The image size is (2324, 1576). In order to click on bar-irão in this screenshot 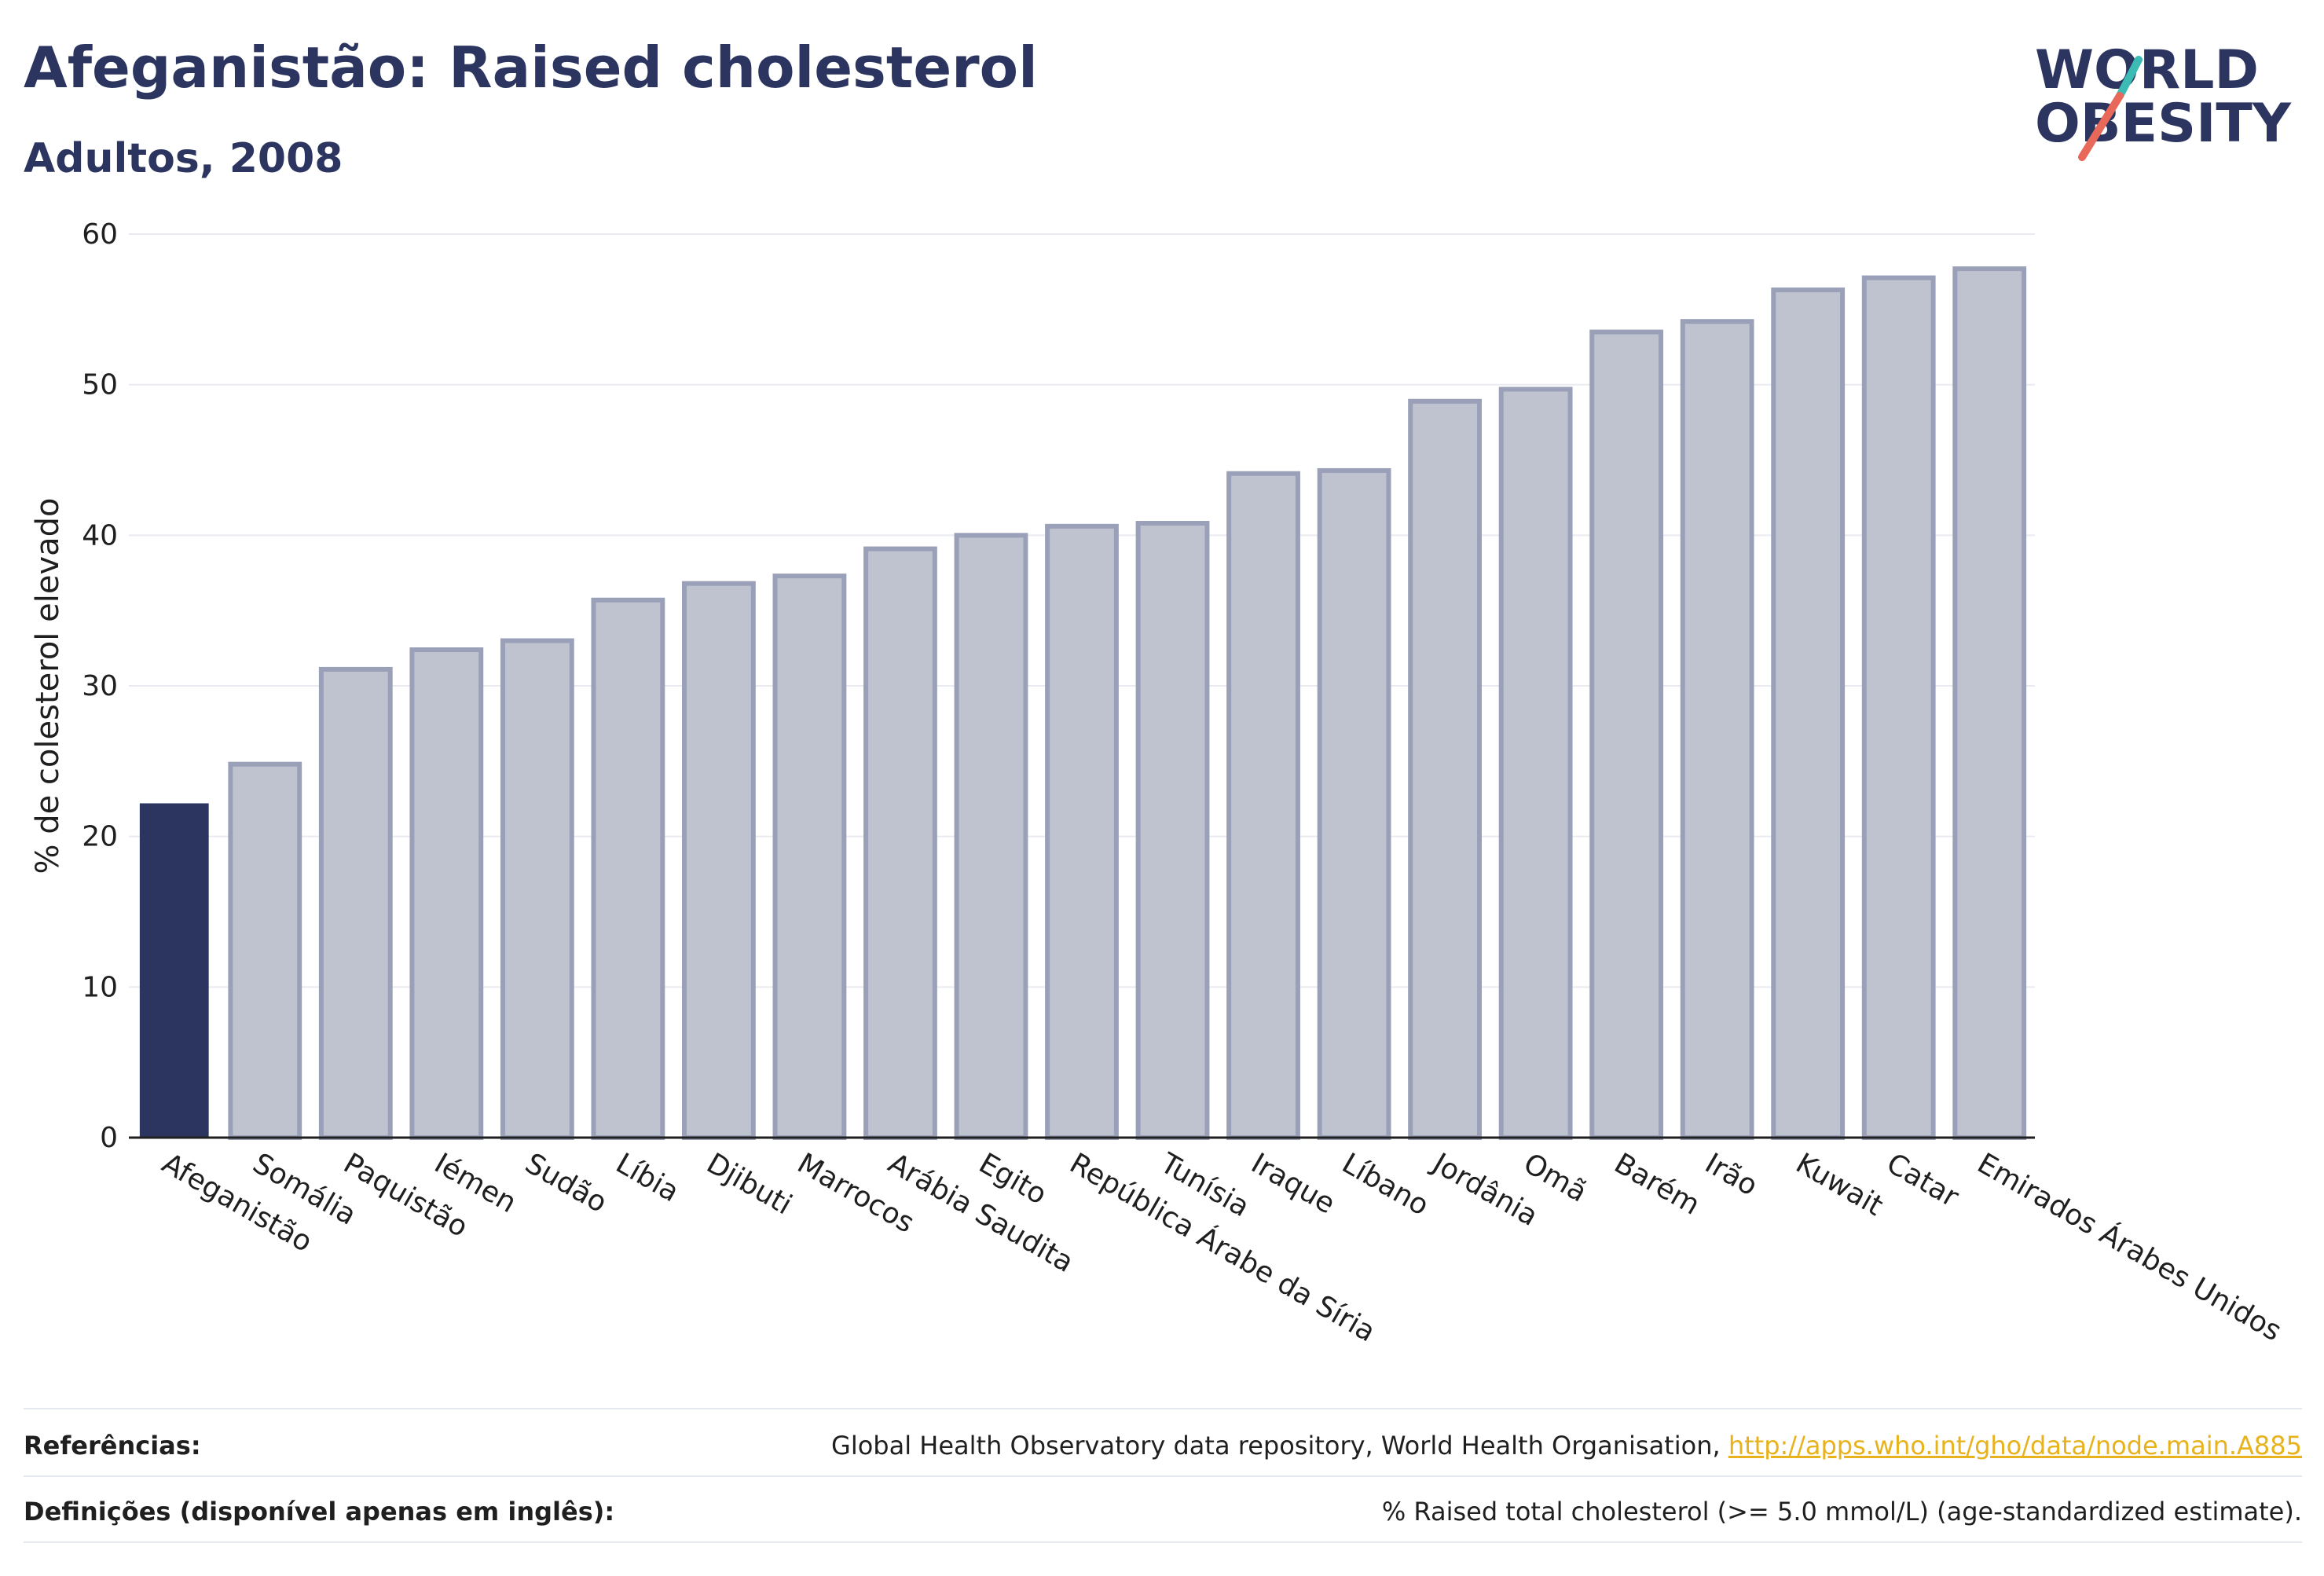, I will do `click(1717, 730)`.